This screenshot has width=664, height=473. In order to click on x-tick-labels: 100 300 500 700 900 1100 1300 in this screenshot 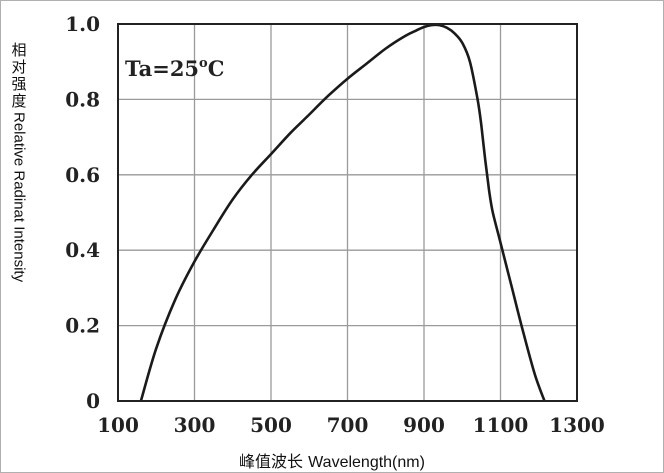, I will do `click(351, 425)`.